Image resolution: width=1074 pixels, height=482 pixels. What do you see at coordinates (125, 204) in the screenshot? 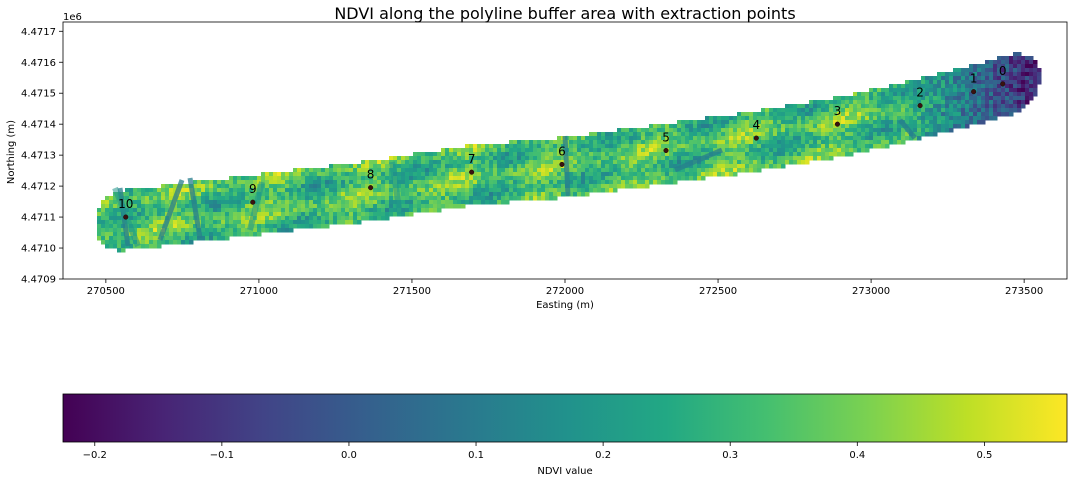
I see `extraction-point-label: 10` at bounding box center [125, 204].